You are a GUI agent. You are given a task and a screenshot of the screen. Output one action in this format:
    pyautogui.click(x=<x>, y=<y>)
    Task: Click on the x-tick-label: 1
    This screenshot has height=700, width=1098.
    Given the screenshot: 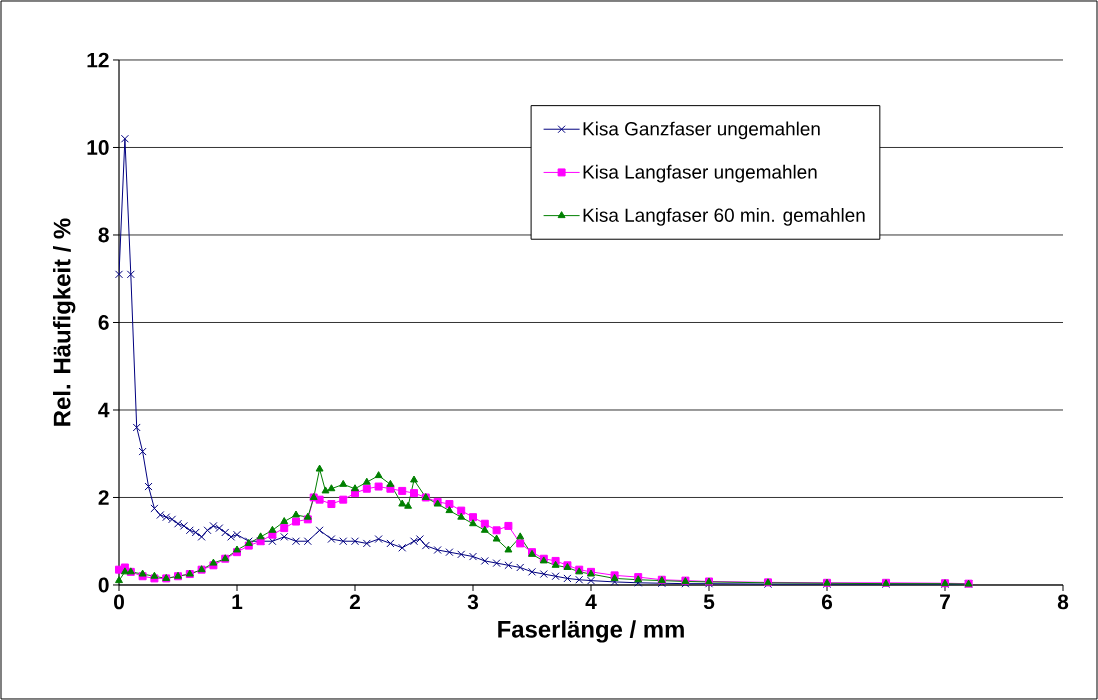 What is the action you would take?
    pyautogui.click(x=237, y=601)
    